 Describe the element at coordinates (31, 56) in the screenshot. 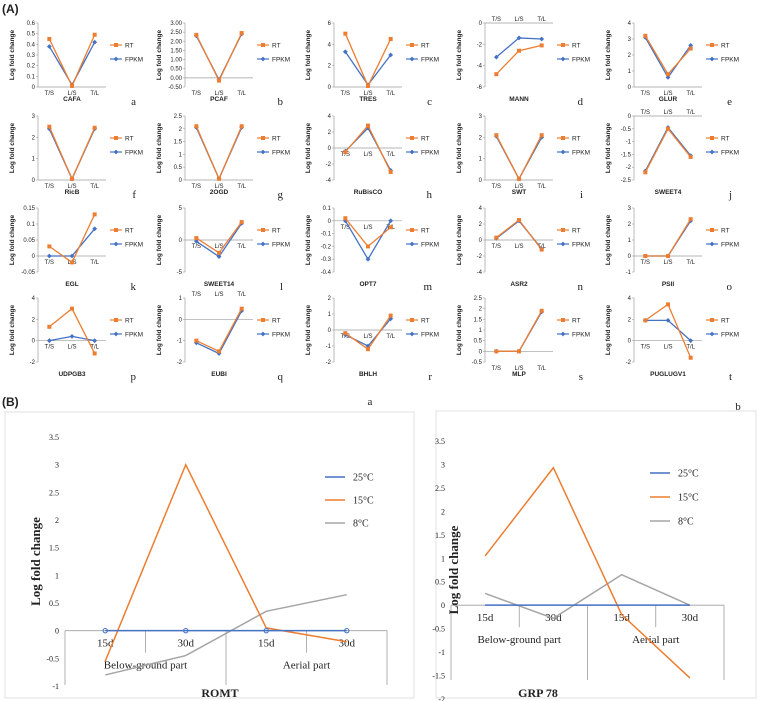

I see `y-tick-label: 0.3` at that location.